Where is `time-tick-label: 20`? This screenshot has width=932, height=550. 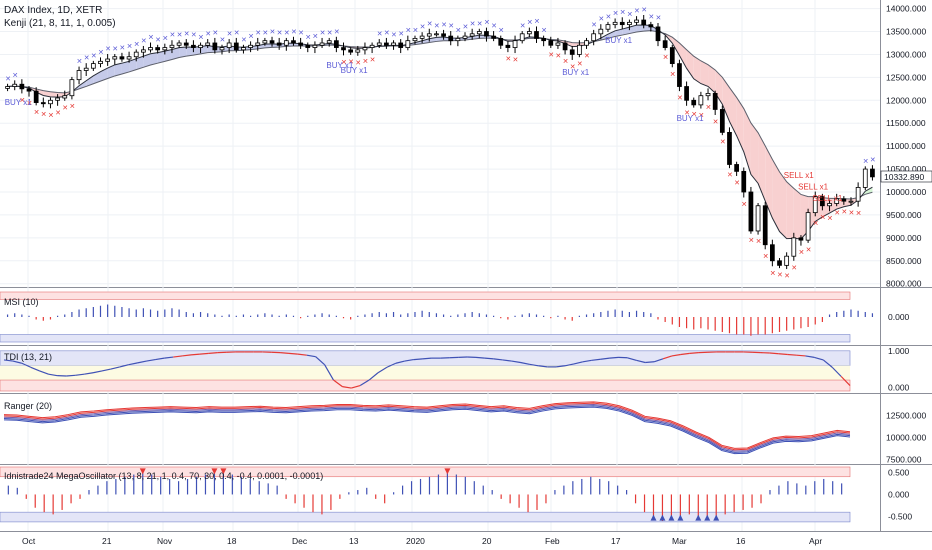
time-tick-label: 20 is located at coordinates (487, 541).